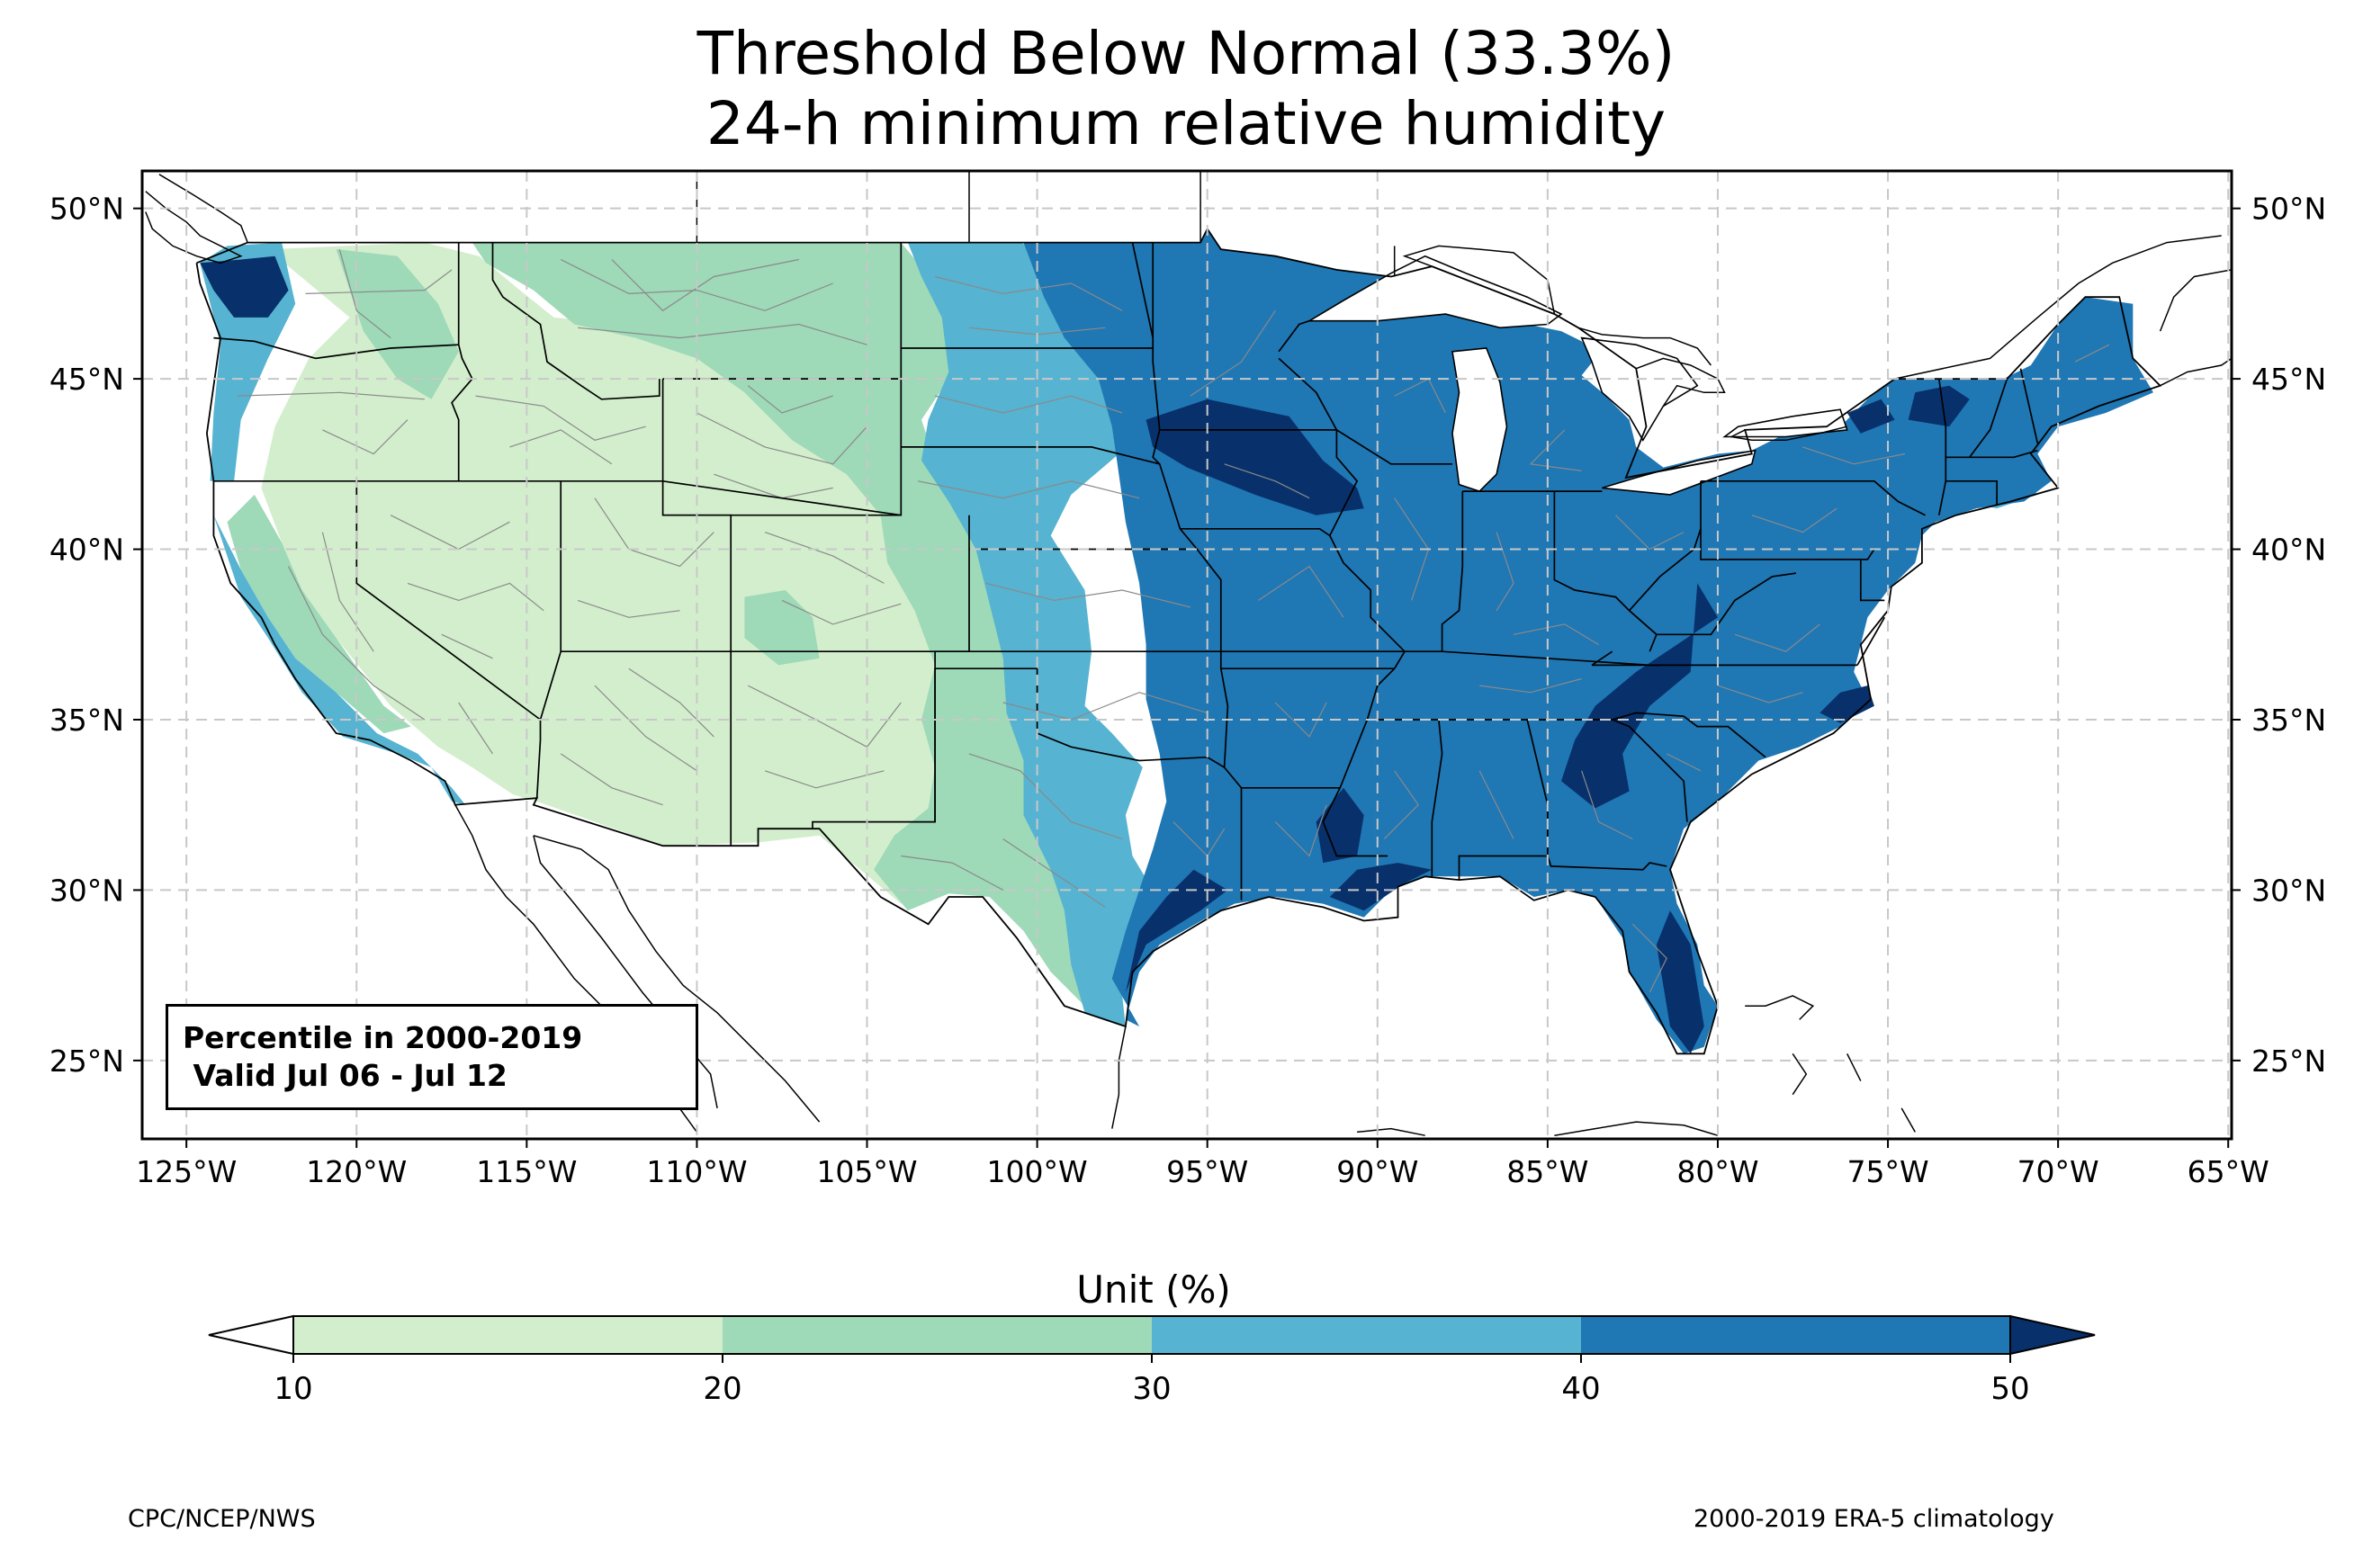 This screenshot has width=2372, height=1568. What do you see at coordinates (2228, 1171) in the screenshot?
I see `lon-tick-label-12: 65°W` at bounding box center [2228, 1171].